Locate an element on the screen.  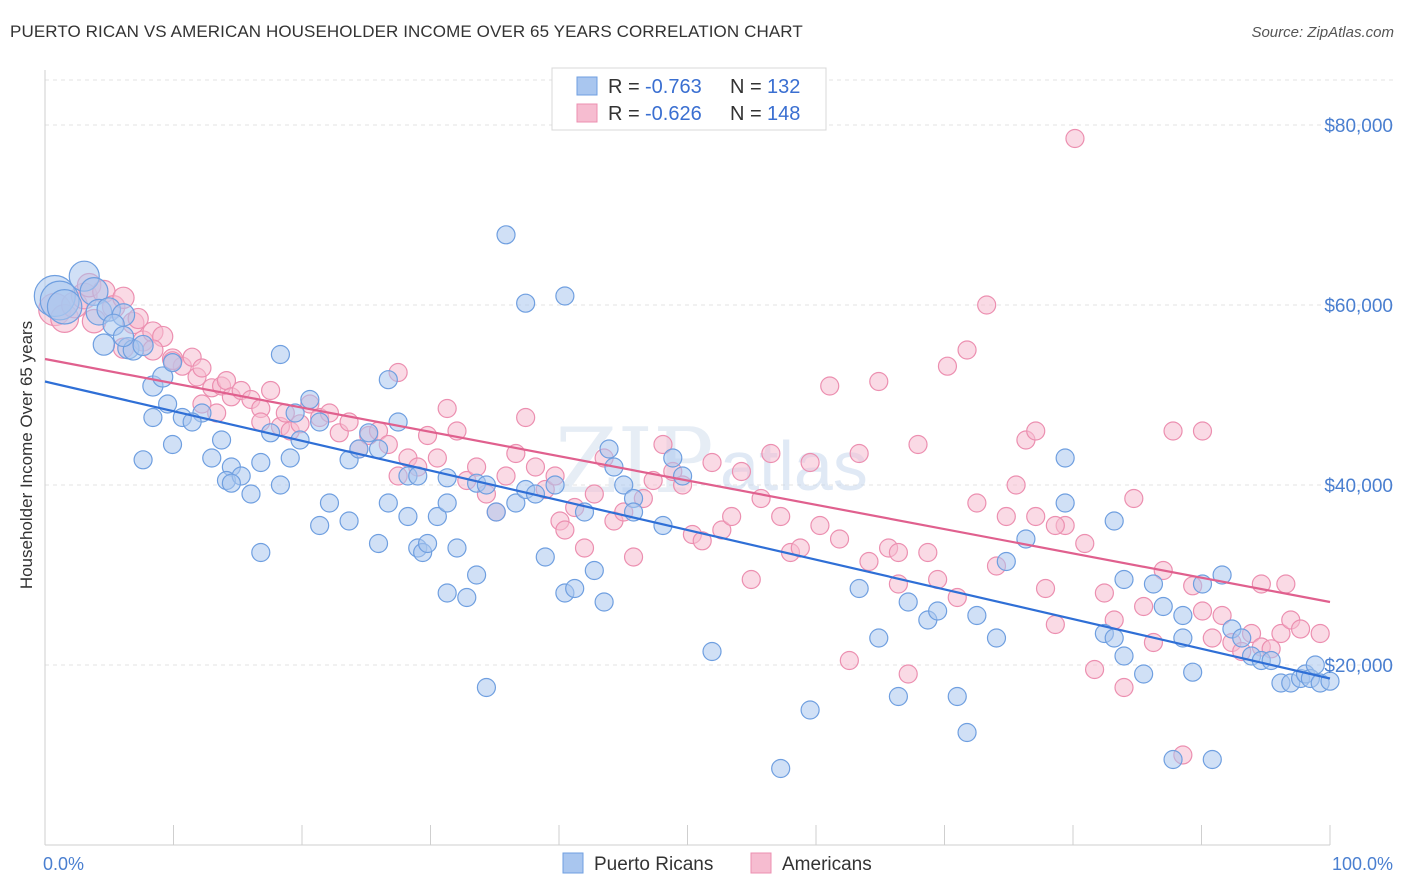
legend-n-label-1: N = is located at coordinates (746, 87).